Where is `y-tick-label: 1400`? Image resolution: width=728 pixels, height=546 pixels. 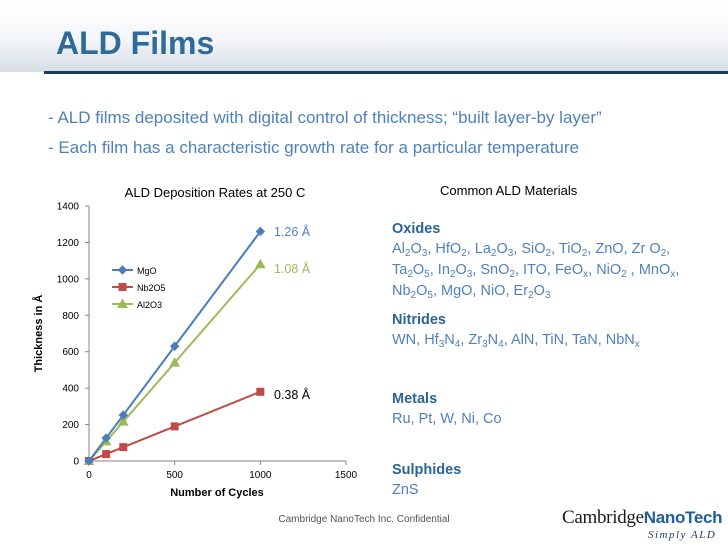
y-tick-label: 1400 is located at coordinates (68, 207).